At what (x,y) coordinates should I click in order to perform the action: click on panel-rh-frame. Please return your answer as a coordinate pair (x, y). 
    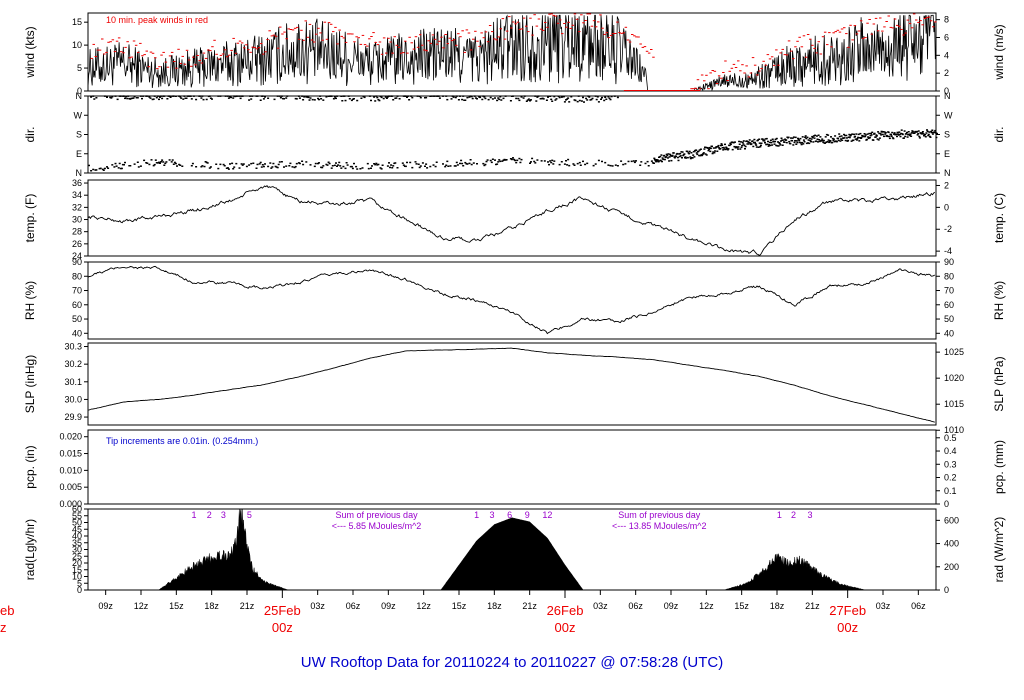
    Looking at the image, I should click on (512, 300).